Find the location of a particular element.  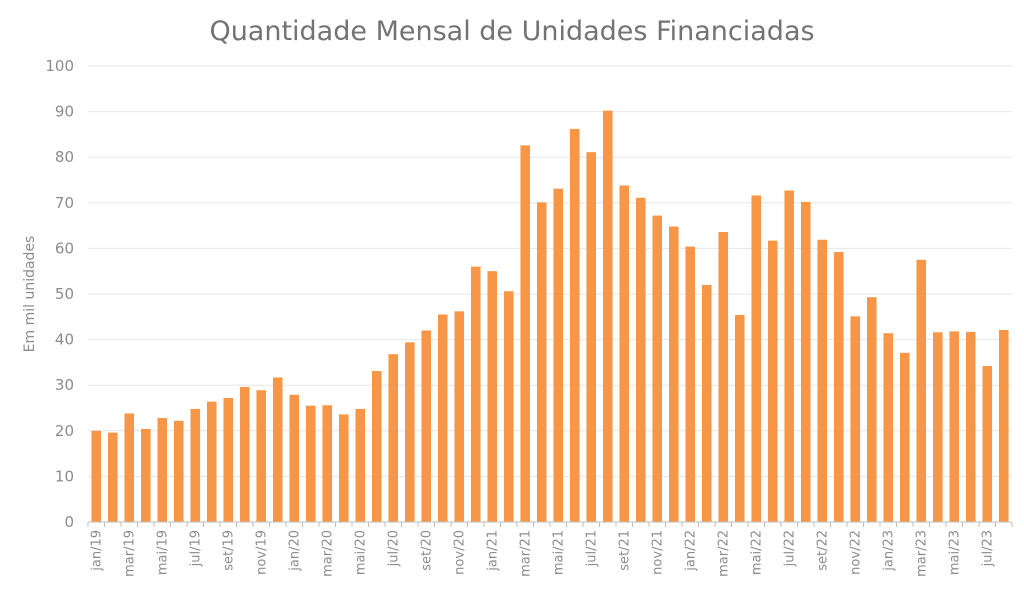

x-tick-label: jan/23 is located at coordinates (888, 551).